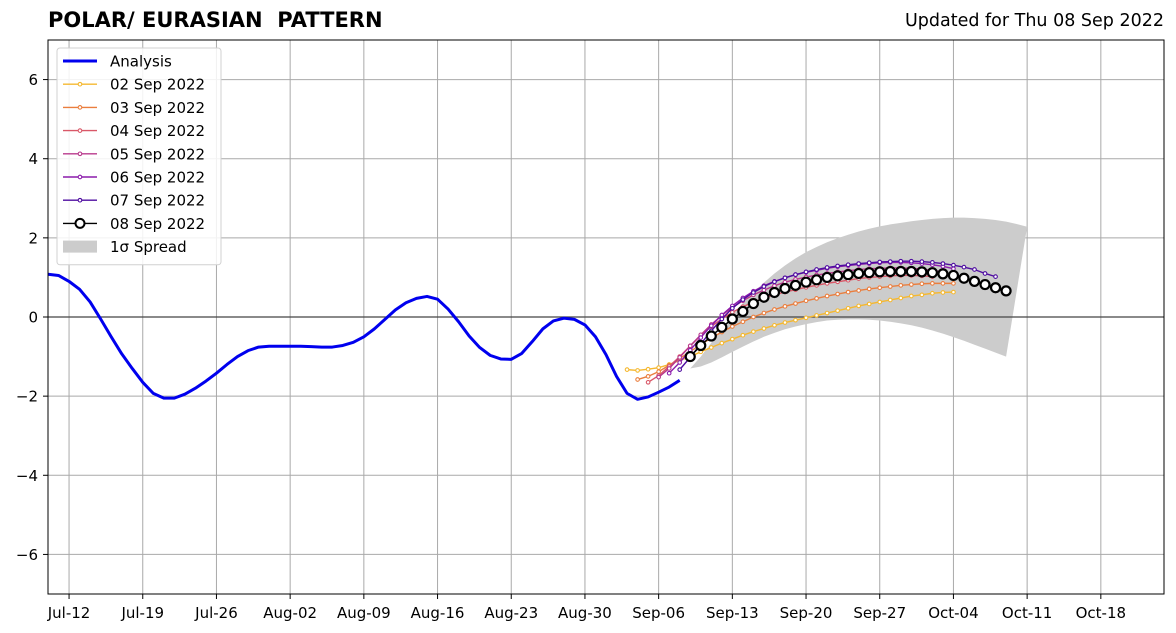 This screenshot has width=1176, height=633. What do you see at coordinates (141, 62) in the screenshot?
I see `legend-label: Analysis` at bounding box center [141, 62].